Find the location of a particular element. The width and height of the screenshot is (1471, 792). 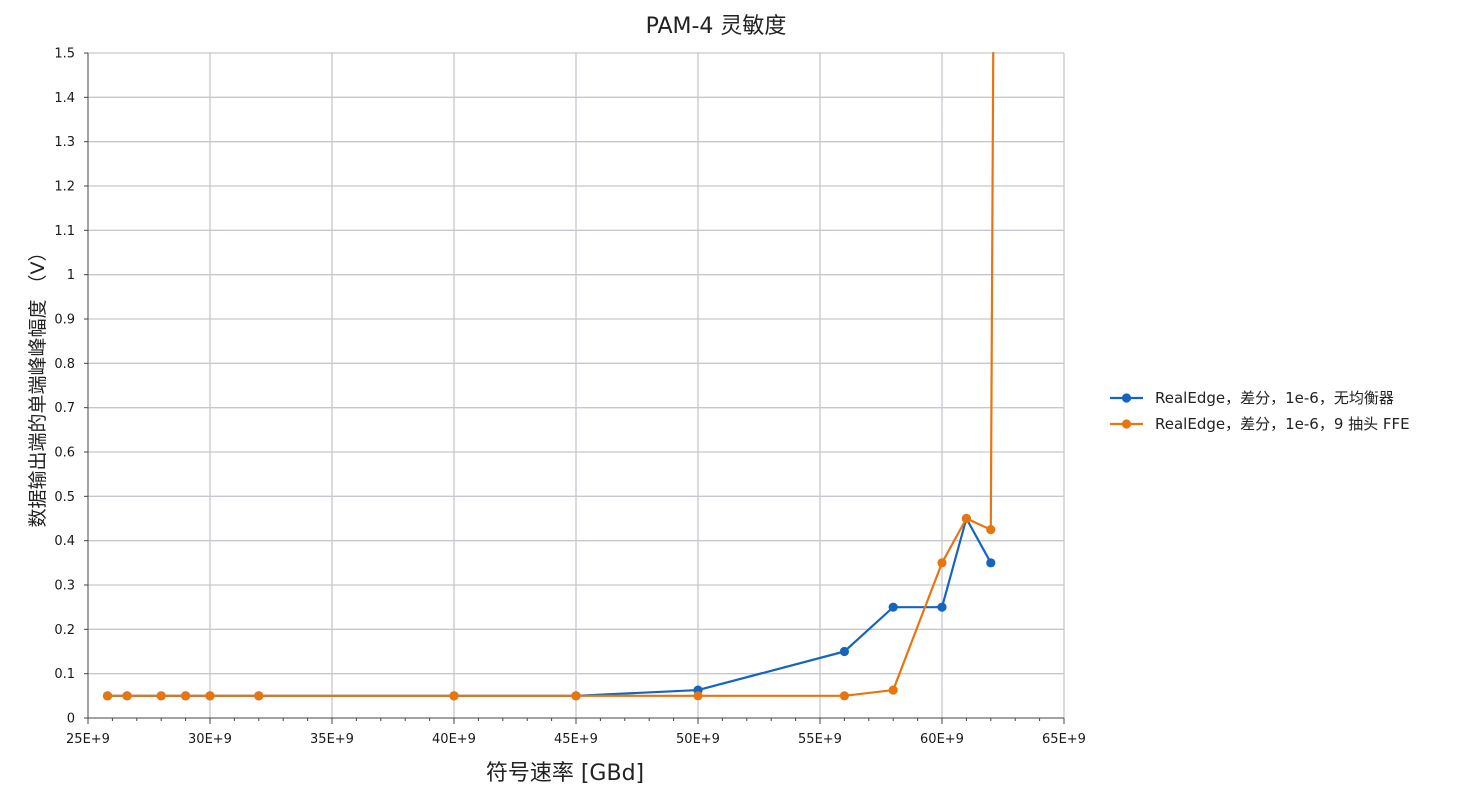

legend-item-1: RealEdge，差分，1e-6，无均衡器 is located at coordinates (1252, 398).